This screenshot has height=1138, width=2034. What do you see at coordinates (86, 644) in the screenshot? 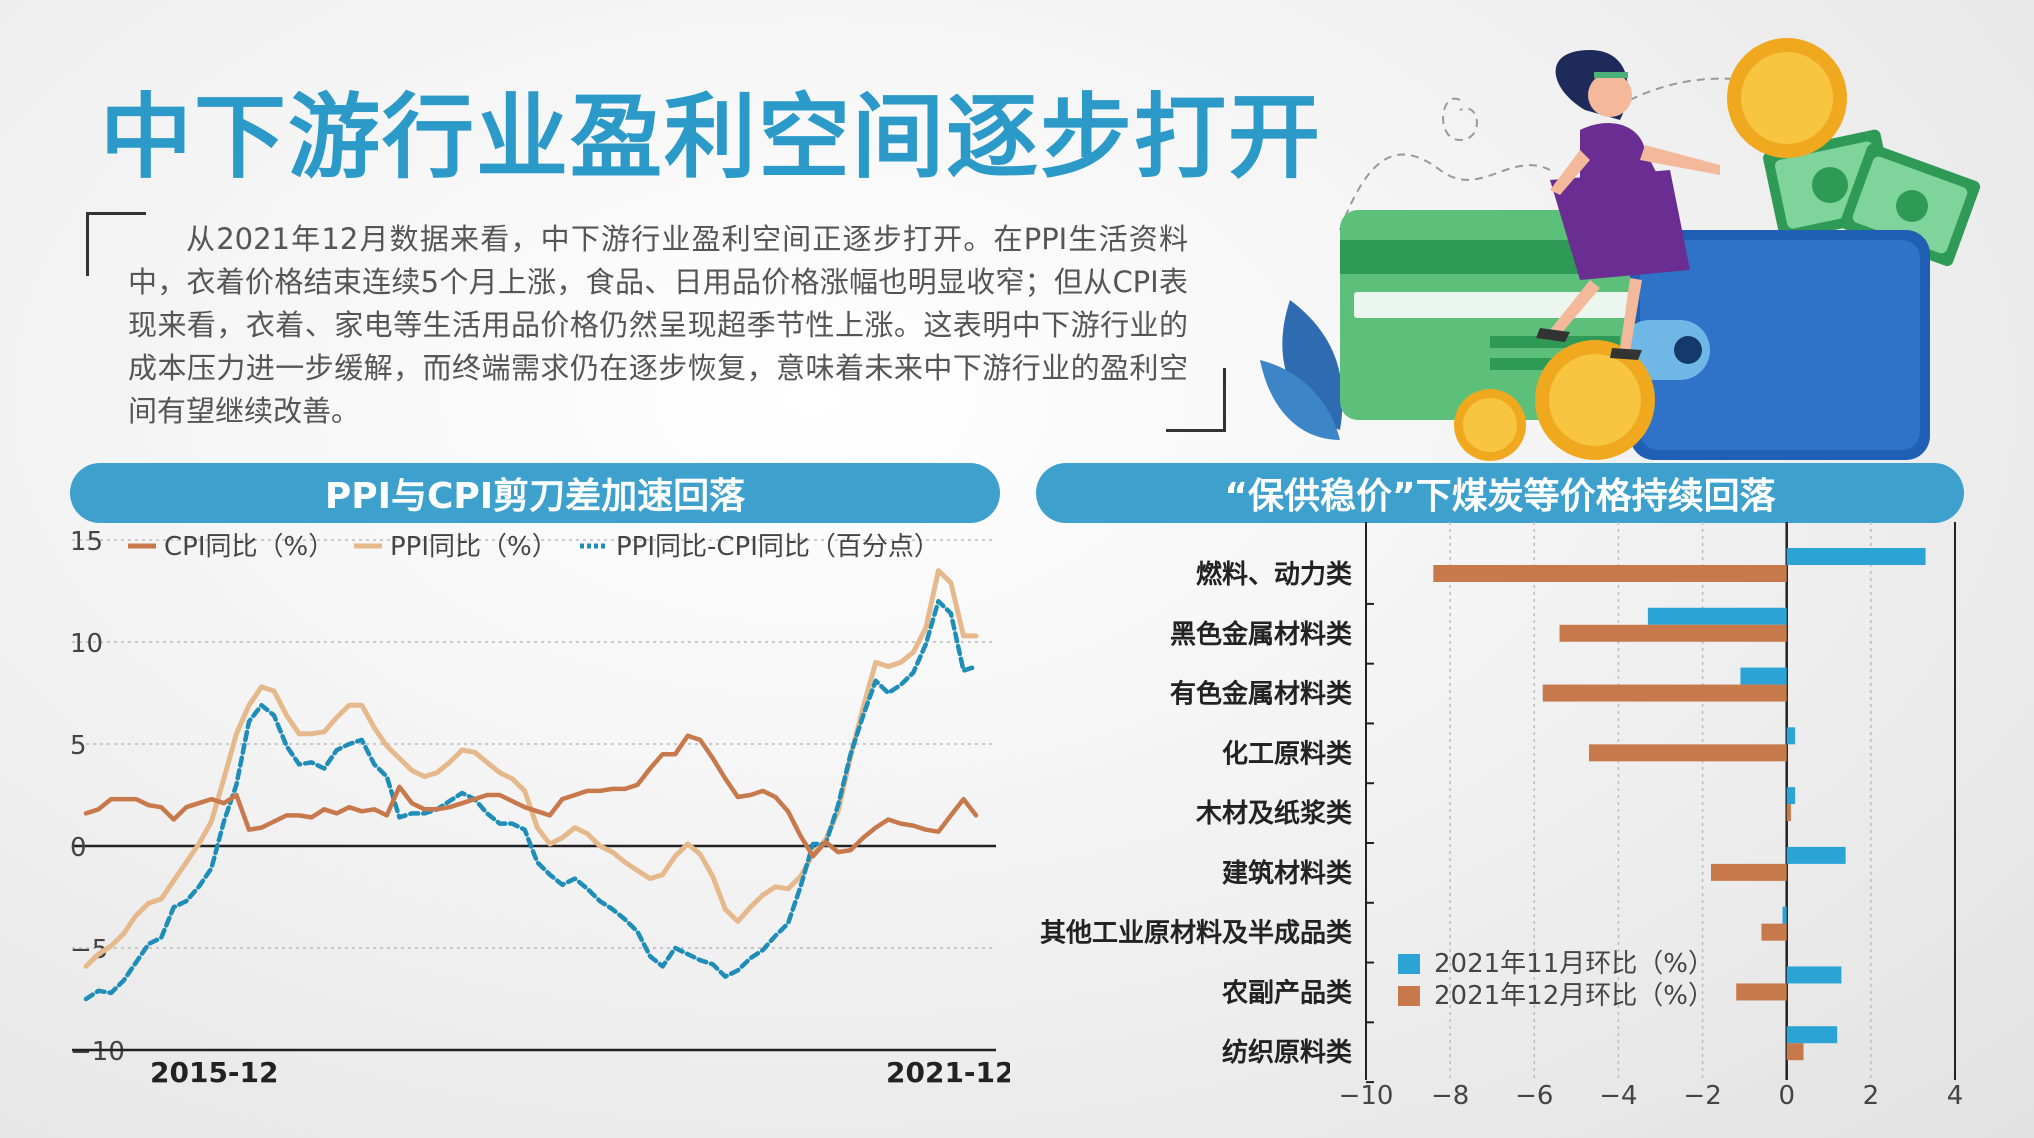
I see `y-tick-label: 10` at bounding box center [86, 644].